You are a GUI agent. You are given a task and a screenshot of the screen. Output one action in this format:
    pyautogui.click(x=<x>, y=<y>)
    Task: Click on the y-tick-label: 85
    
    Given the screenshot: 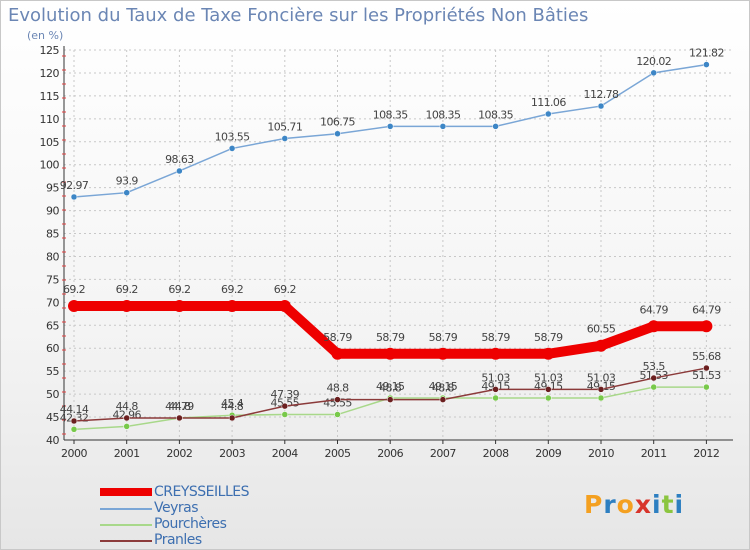 What is the action you would take?
    pyautogui.click(x=52, y=234)
    